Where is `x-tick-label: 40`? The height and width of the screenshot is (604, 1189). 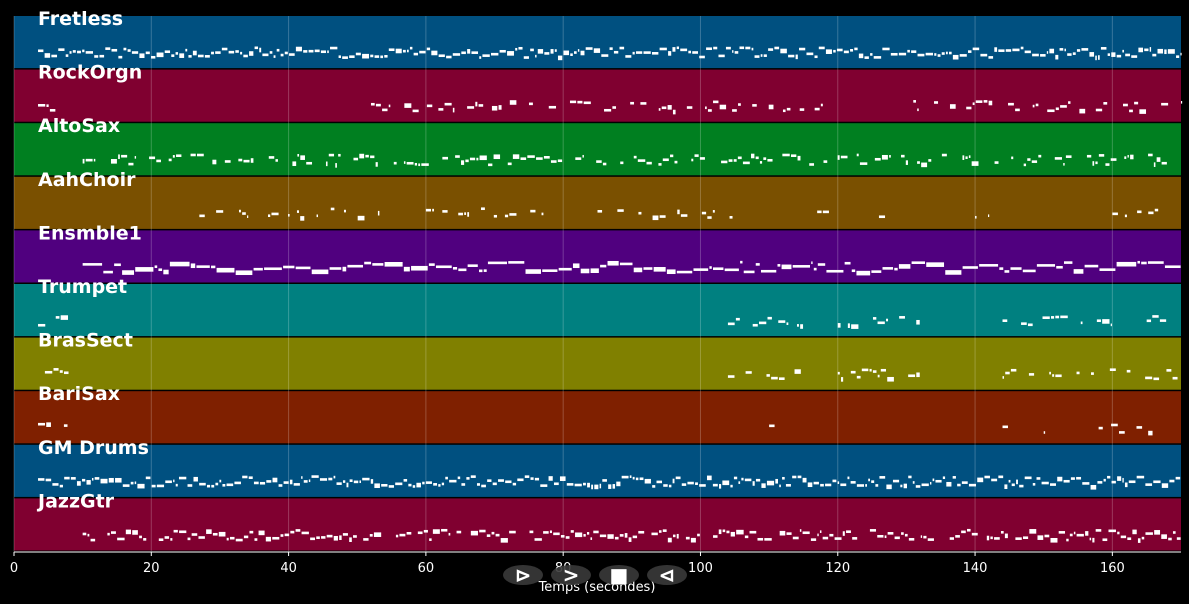 x-tick-label: 40 is located at coordinates (288, 568).